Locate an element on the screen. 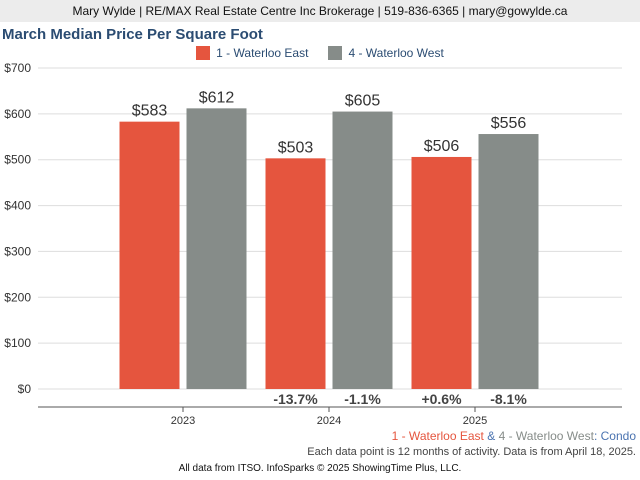 The image size is (640, 480). legend-item-east: 1 - Waterloo East is located at coordinates (252, 53).